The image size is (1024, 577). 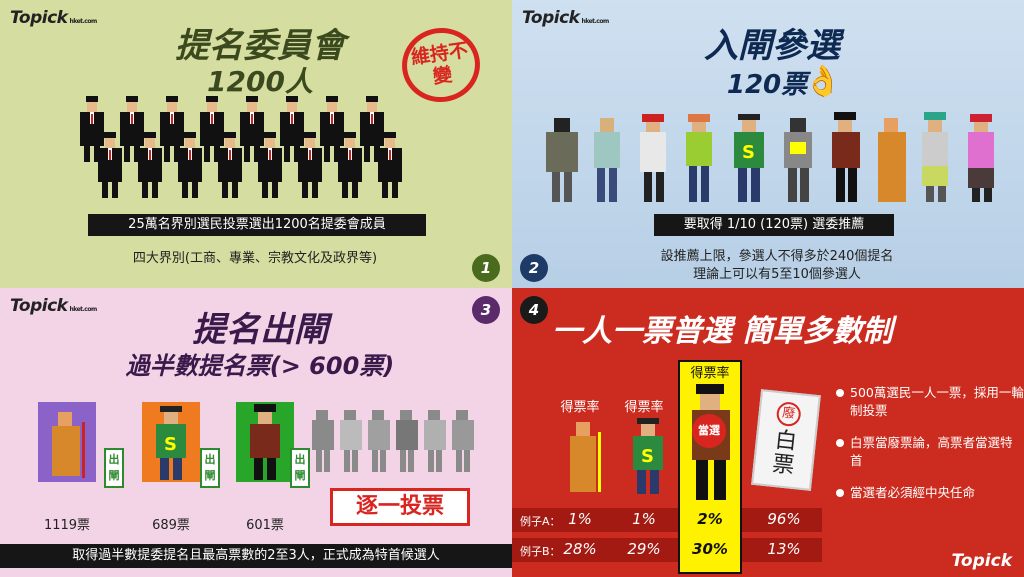 I want to click on candidate-2-figure: S, so click(x=171, y=443).